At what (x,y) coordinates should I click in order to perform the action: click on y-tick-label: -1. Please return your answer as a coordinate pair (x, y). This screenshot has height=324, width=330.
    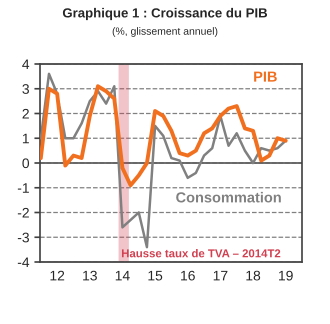
    Looking at the image, I should click on (23, 188).